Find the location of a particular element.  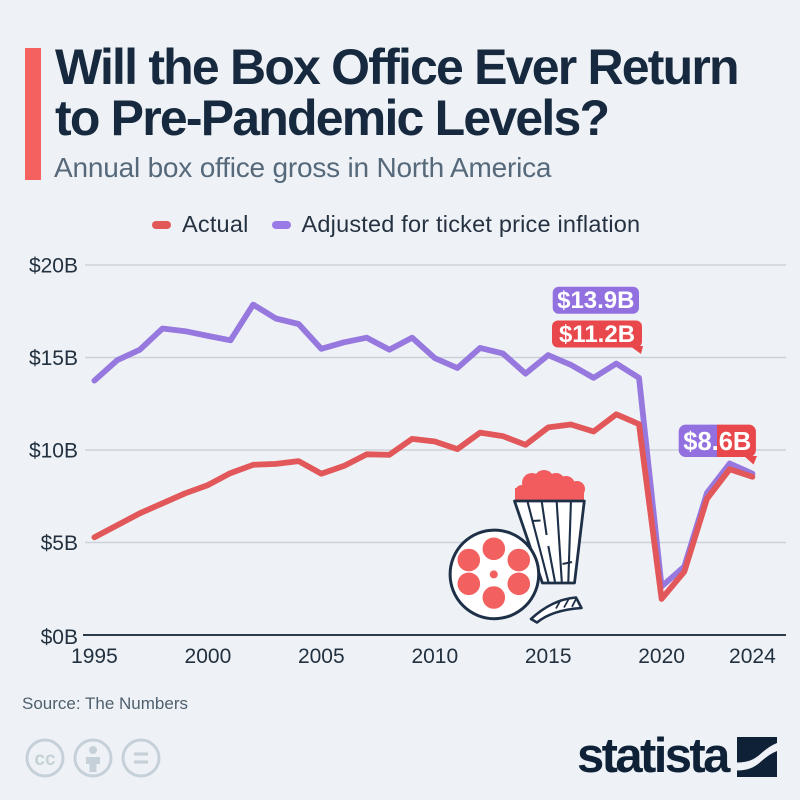

svg-text: $0B is located at coordinates (59, 637).